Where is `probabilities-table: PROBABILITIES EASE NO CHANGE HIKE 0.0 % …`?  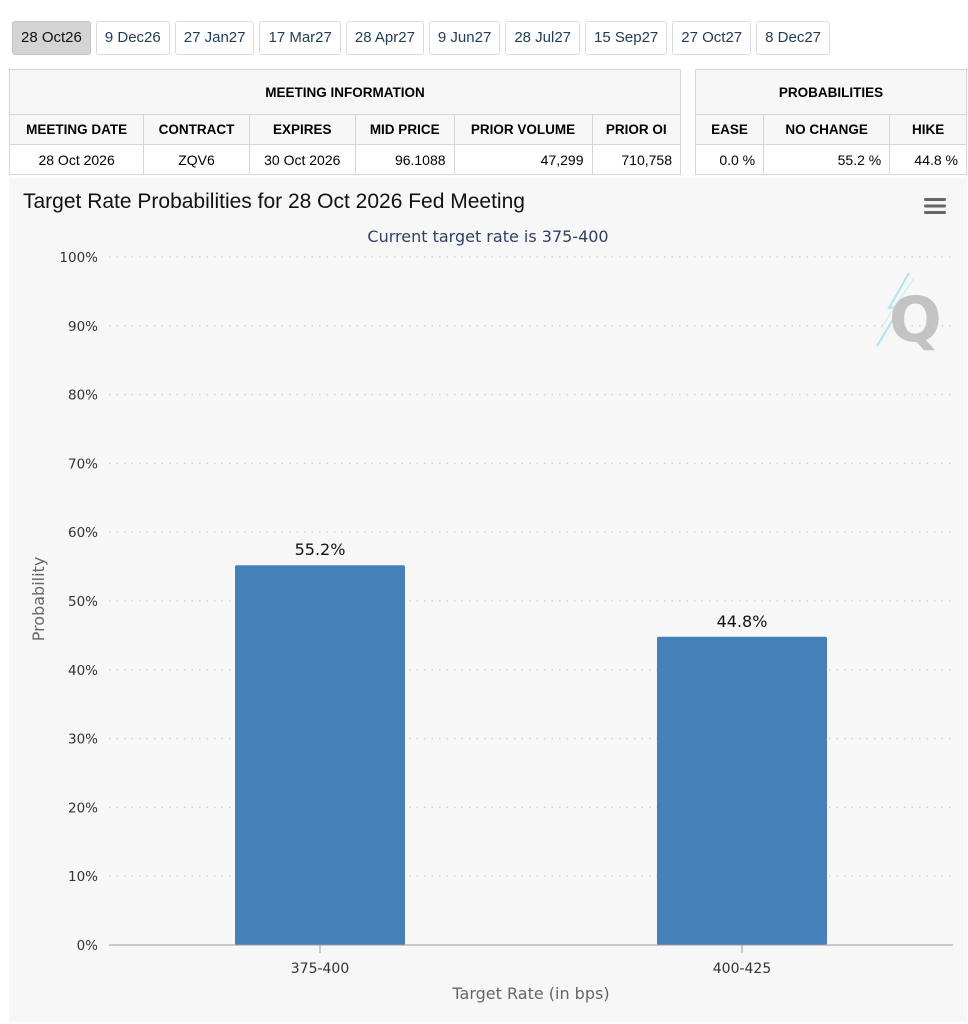 probabilities-table: PROBABILITIES EASE NO CHANGE HIKE 0.0 % … is located at coordinates (830, 122).